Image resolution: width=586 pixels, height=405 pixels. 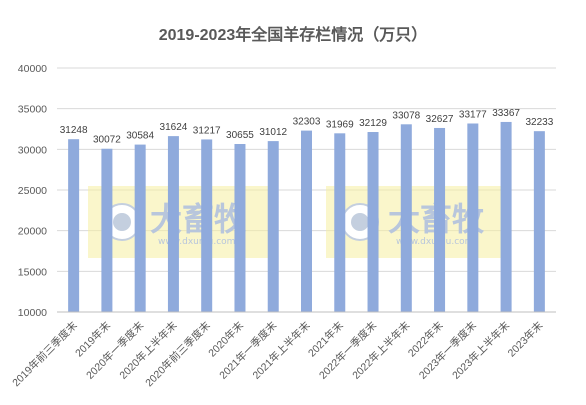 What do you see at coordinates (480, 350) in the screenshot?
I see `x-tick-label: 2023年上半年末` at bounding box center [480, 350].